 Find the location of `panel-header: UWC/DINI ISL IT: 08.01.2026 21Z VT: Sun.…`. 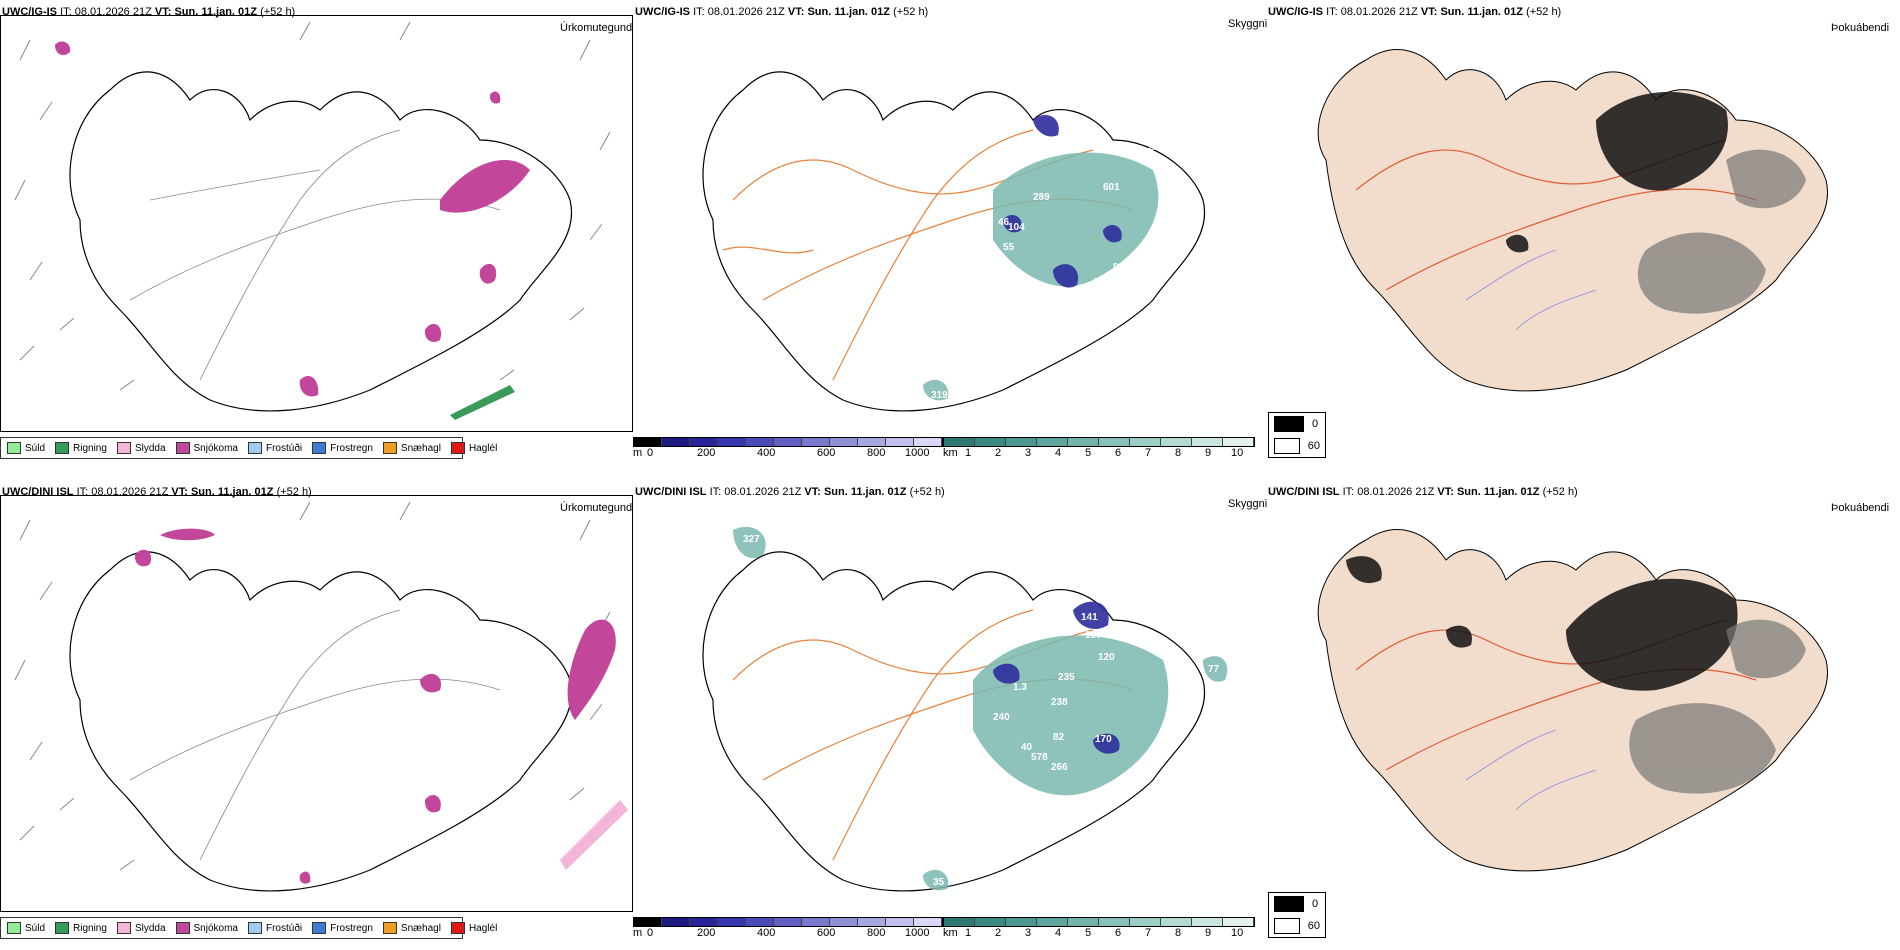

panel-header: UWC/DINI ISL IT: 08.01.2026 21Z VT: Sun.… is located at coordinates (157, 492).